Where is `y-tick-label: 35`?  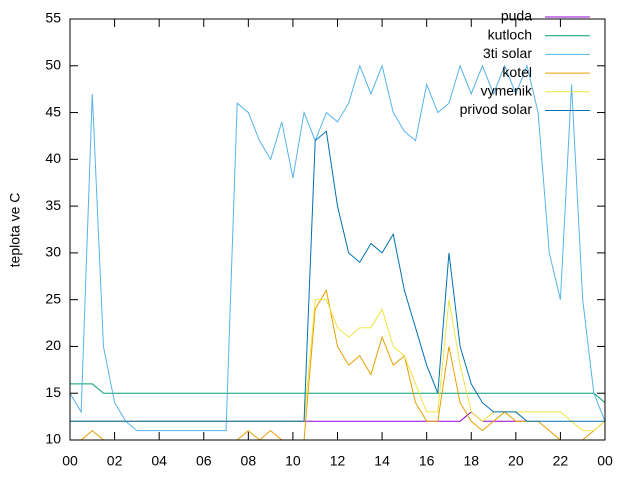 y-tick-label: 35 is located at coordinates (53, 205).